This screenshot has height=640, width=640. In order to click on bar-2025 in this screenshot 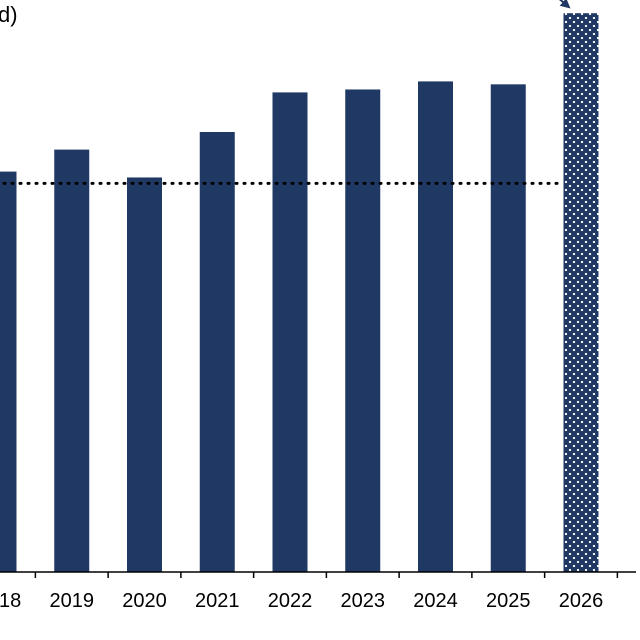, I will do `click(508, 328)`.